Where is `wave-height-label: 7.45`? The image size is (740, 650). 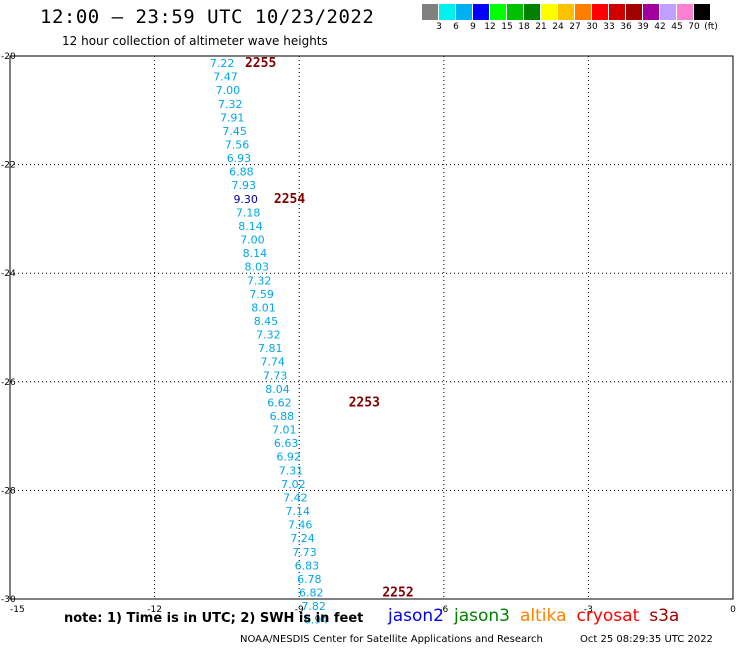 wave-height-label: 7.45 is located at coordinates (234, 131).